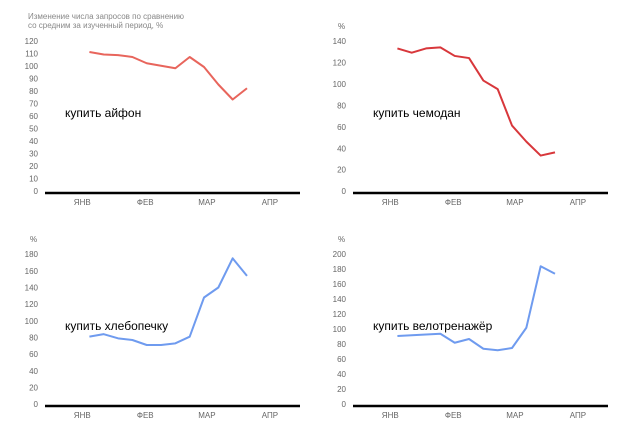 The height and width of the screenshot is (426, 630). I want to click on y-tick-label: 10, so click(33, 179).